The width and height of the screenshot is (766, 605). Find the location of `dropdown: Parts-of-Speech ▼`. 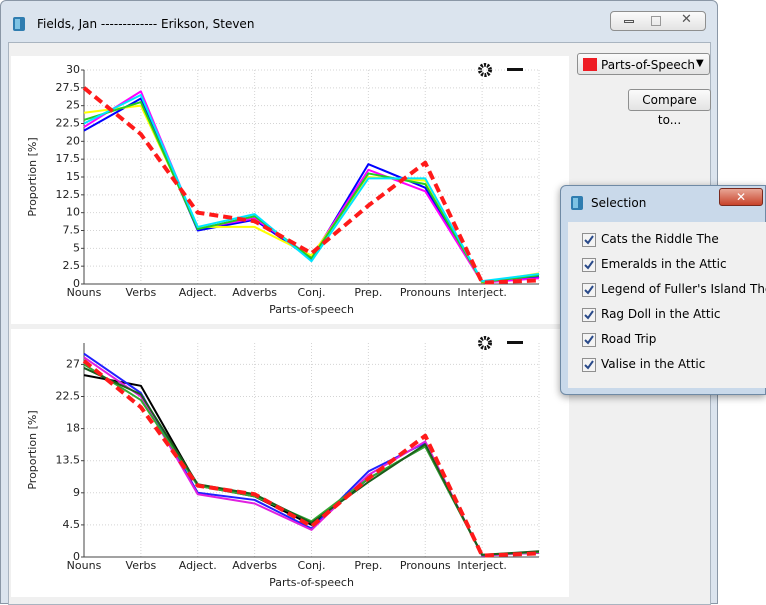

dropdown: Parts-of-Speech ▼ is located at coordinates (643, 64).